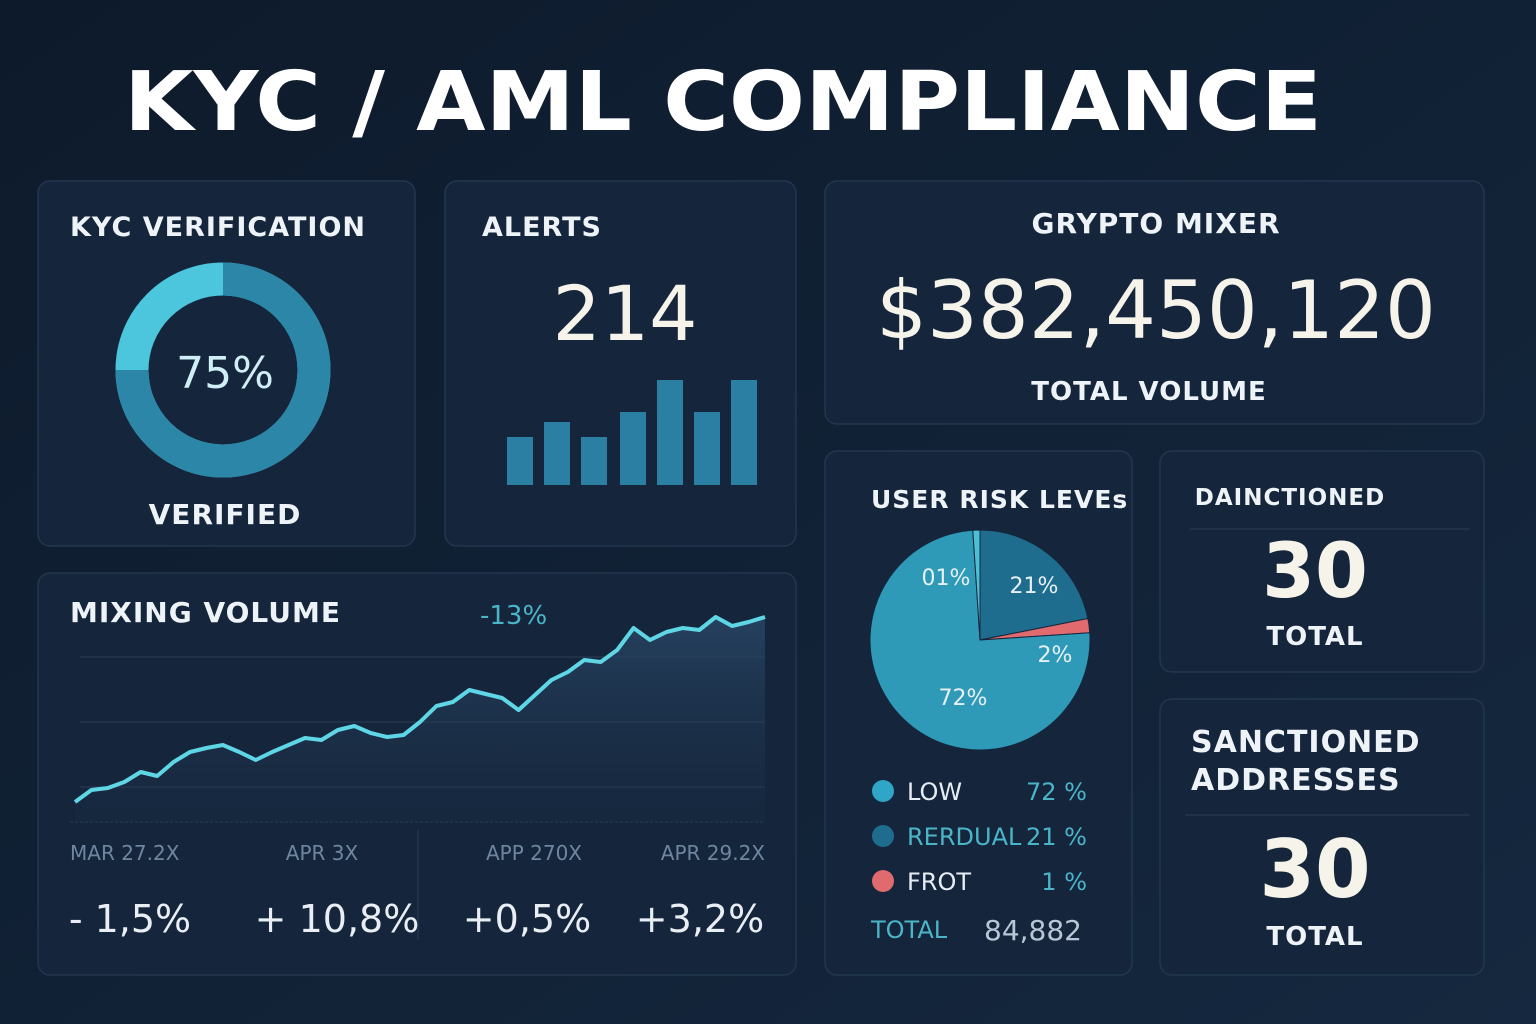 Image resolution: width=1536 pixels, height=1024 pixels. Describe the element at coordinates (939, 882) in the screenshot. I see `legend-name: FROT` at that location.